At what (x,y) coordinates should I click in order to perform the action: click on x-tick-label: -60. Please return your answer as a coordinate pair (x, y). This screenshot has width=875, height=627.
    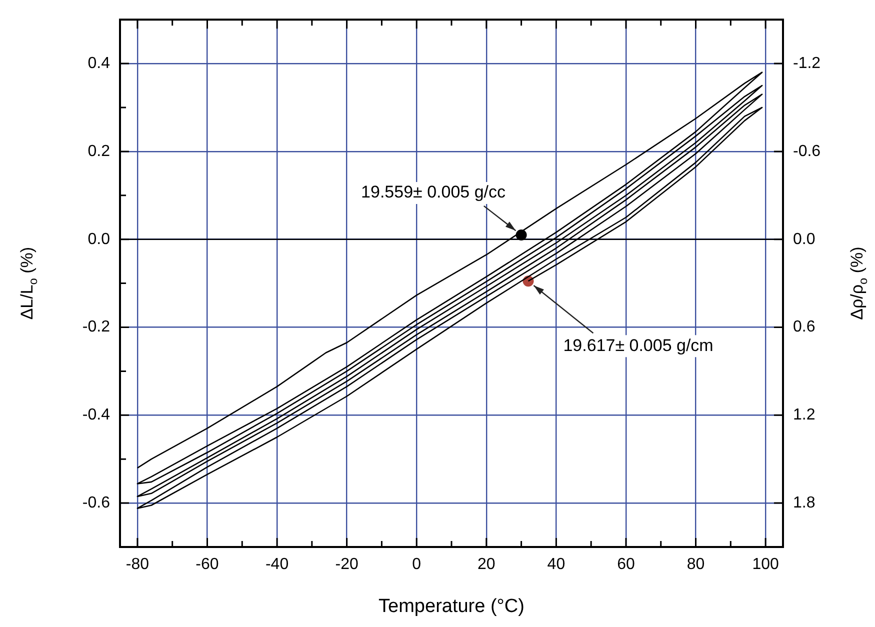
    Looking at the image, I should click on (207, 565).